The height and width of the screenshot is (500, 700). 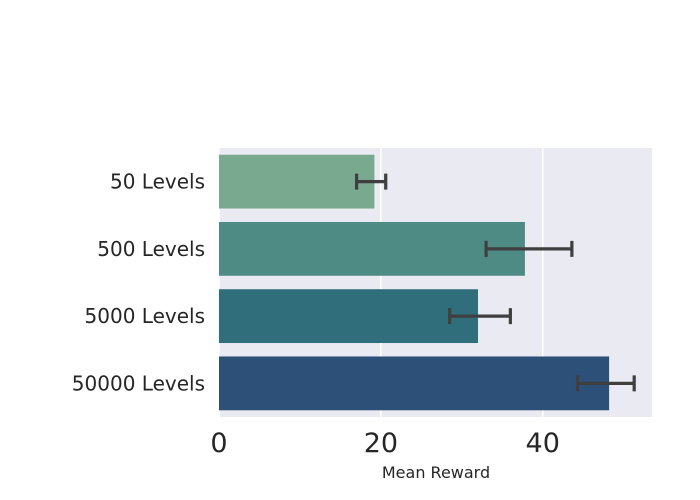 What do you see at coordinates (138, 383) in the screenshot?
I see `category-label: 50000 Levels` at bounding box center [138, 383].